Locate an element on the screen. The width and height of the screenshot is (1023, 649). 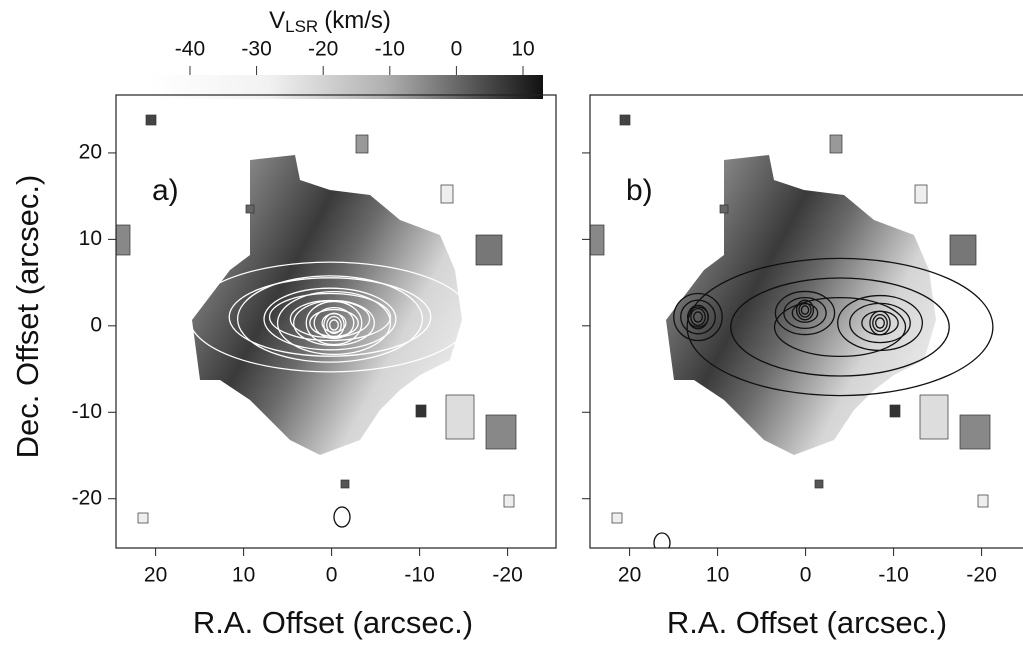
y-tick-label: 0 is located at coordinates (96, 324).